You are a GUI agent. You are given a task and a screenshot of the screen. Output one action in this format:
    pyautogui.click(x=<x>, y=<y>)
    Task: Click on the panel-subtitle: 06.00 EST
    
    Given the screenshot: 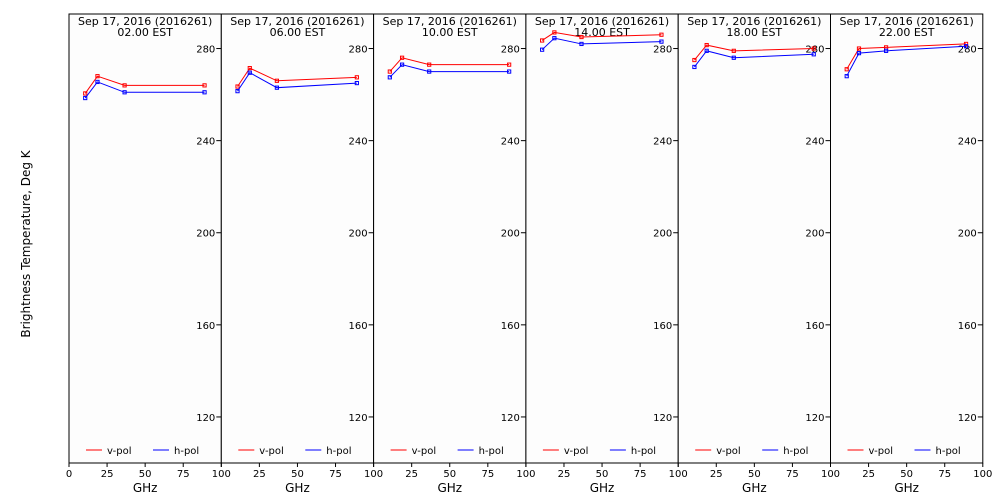 What is the action you would take?
    pyautogui.click(x=298, y=32)
    